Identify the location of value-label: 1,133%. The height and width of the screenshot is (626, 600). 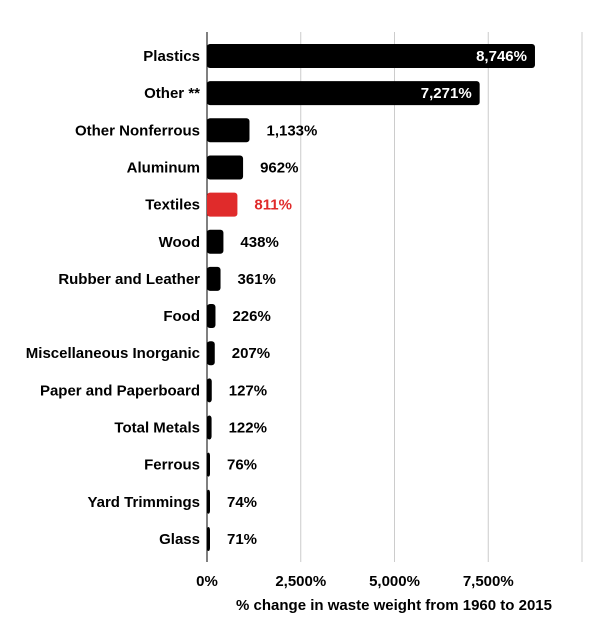
(291, 130).